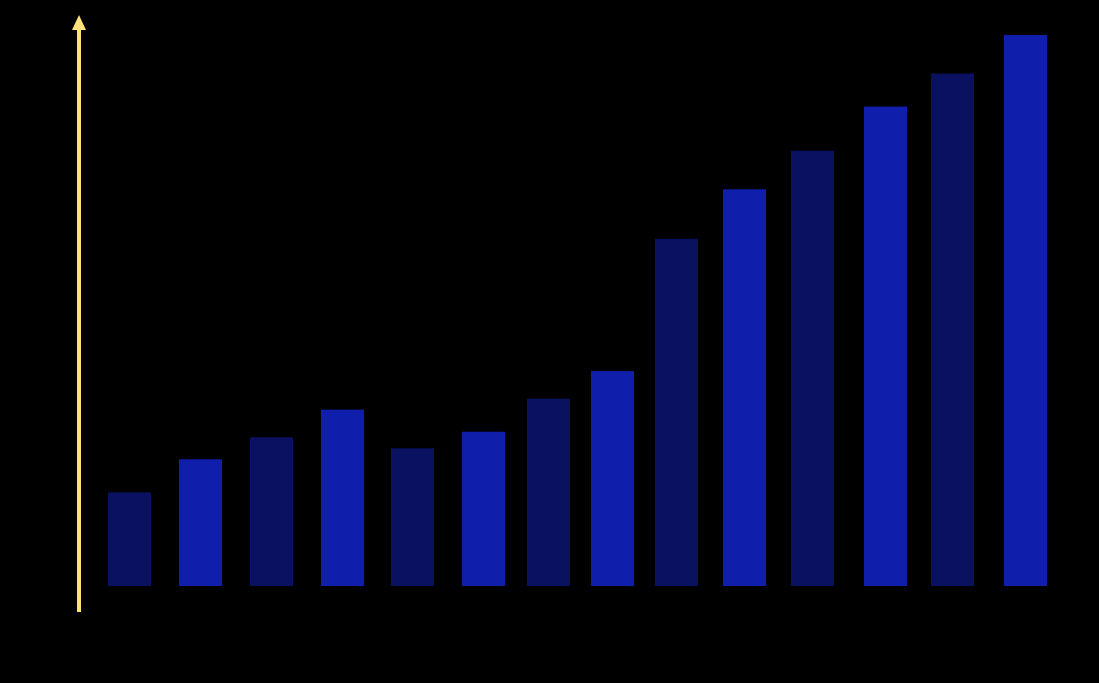  Describe the element at coordinates (79, 22) in the screenshot. I see `y-axis-arrow-icon` at that location.